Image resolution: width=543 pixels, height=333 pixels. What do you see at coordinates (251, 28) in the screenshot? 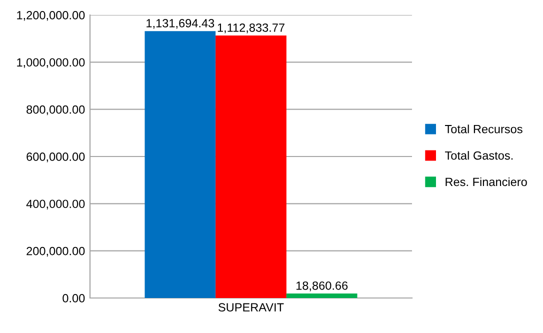
I see `data-label: 1,112,833.77` at bounding box center [251, 28].